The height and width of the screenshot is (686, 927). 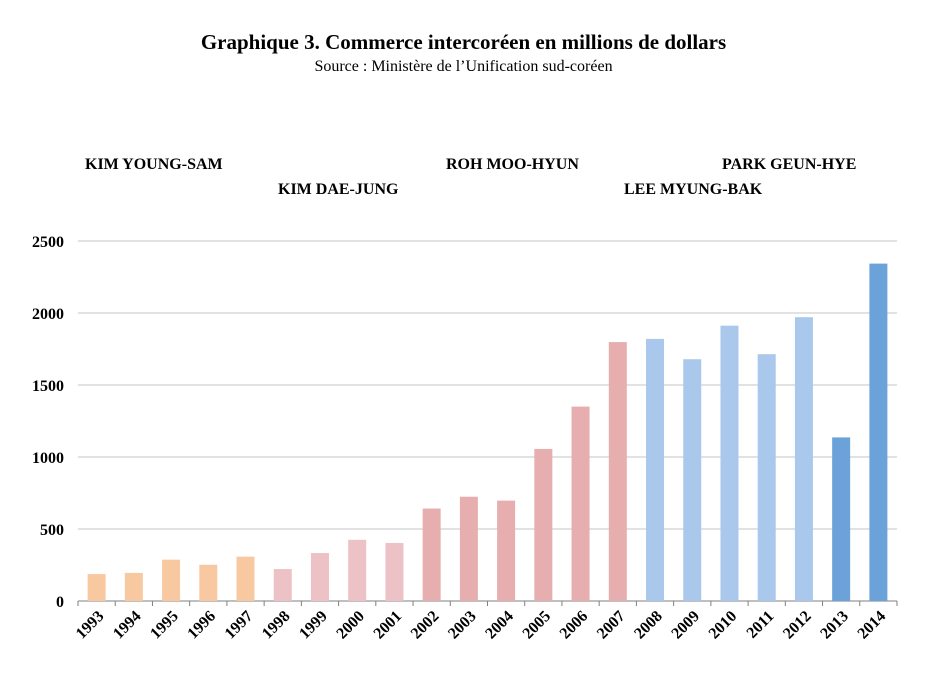 I want to click on x-tick-label: 1997, so click(x=239, y=625).